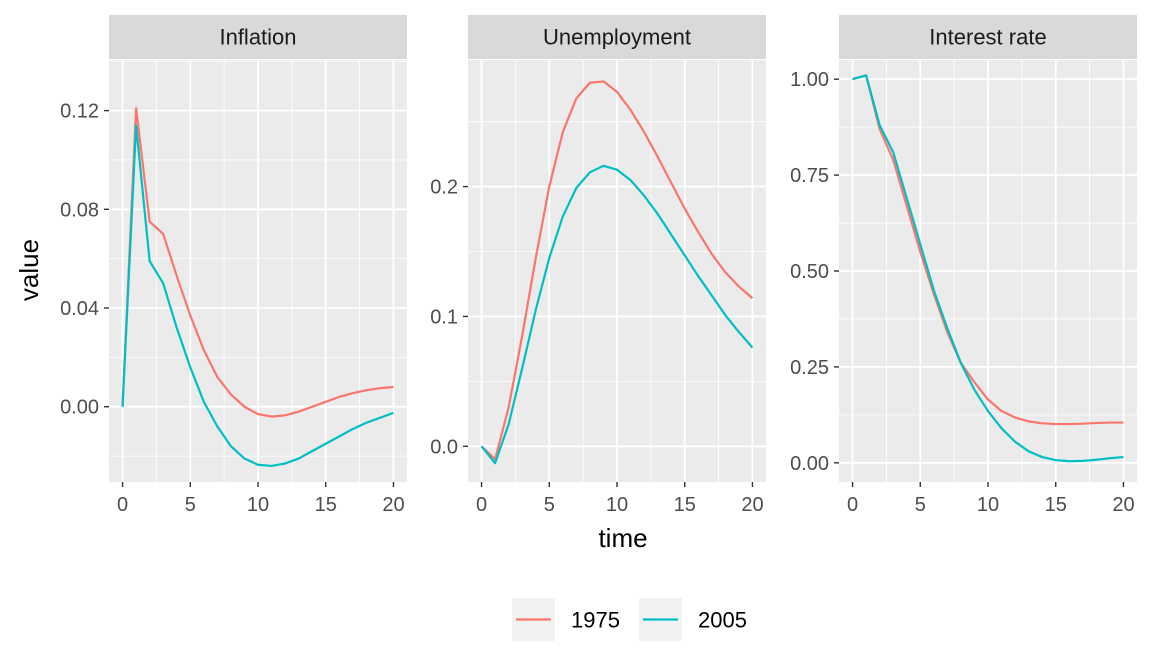  Describe the element at coordinates (79, 309) in the screenshot. I see `y-tick-label: 0.04` at that location.